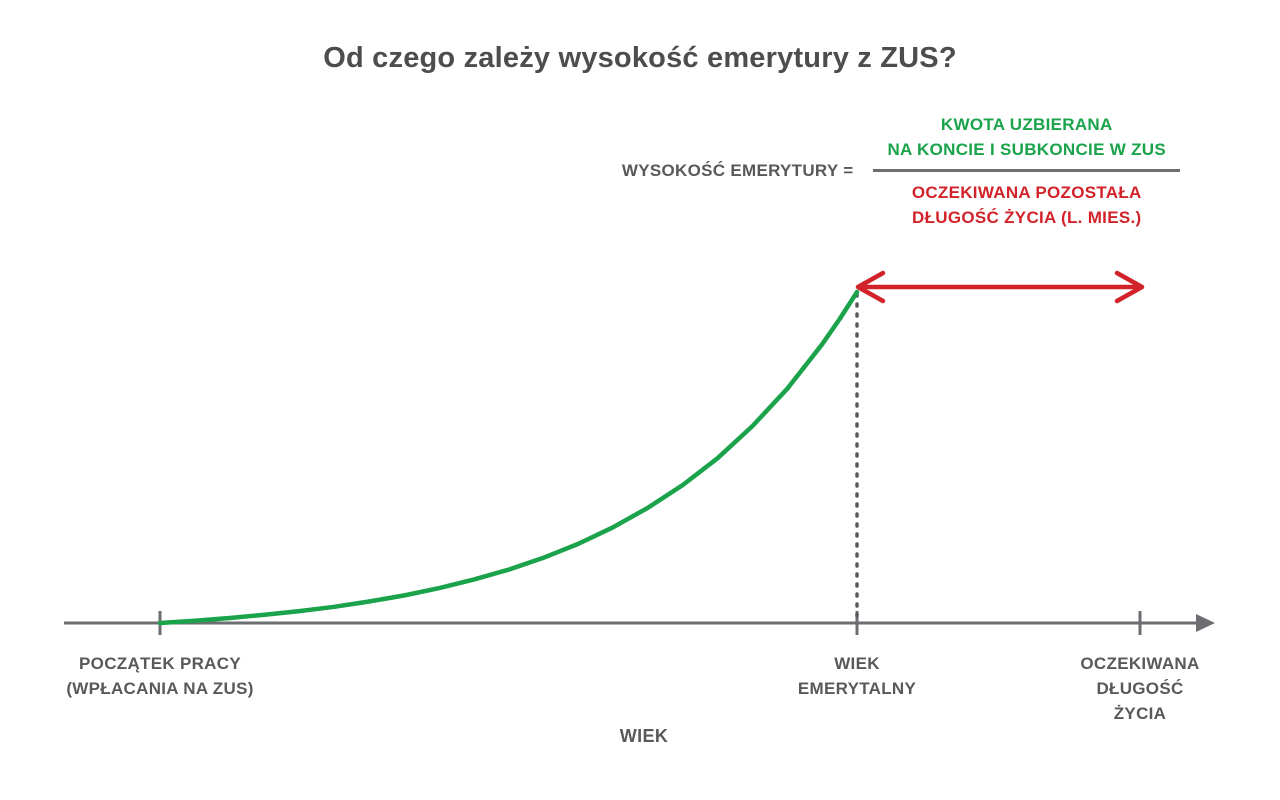 Image resolution: width=1280 pixels, height=800 pixels. Describe the element at coordinates (857, 676) in the screenshot. I see `axis-label-retirement-age: WIEK EMERYTALNY` at that location.